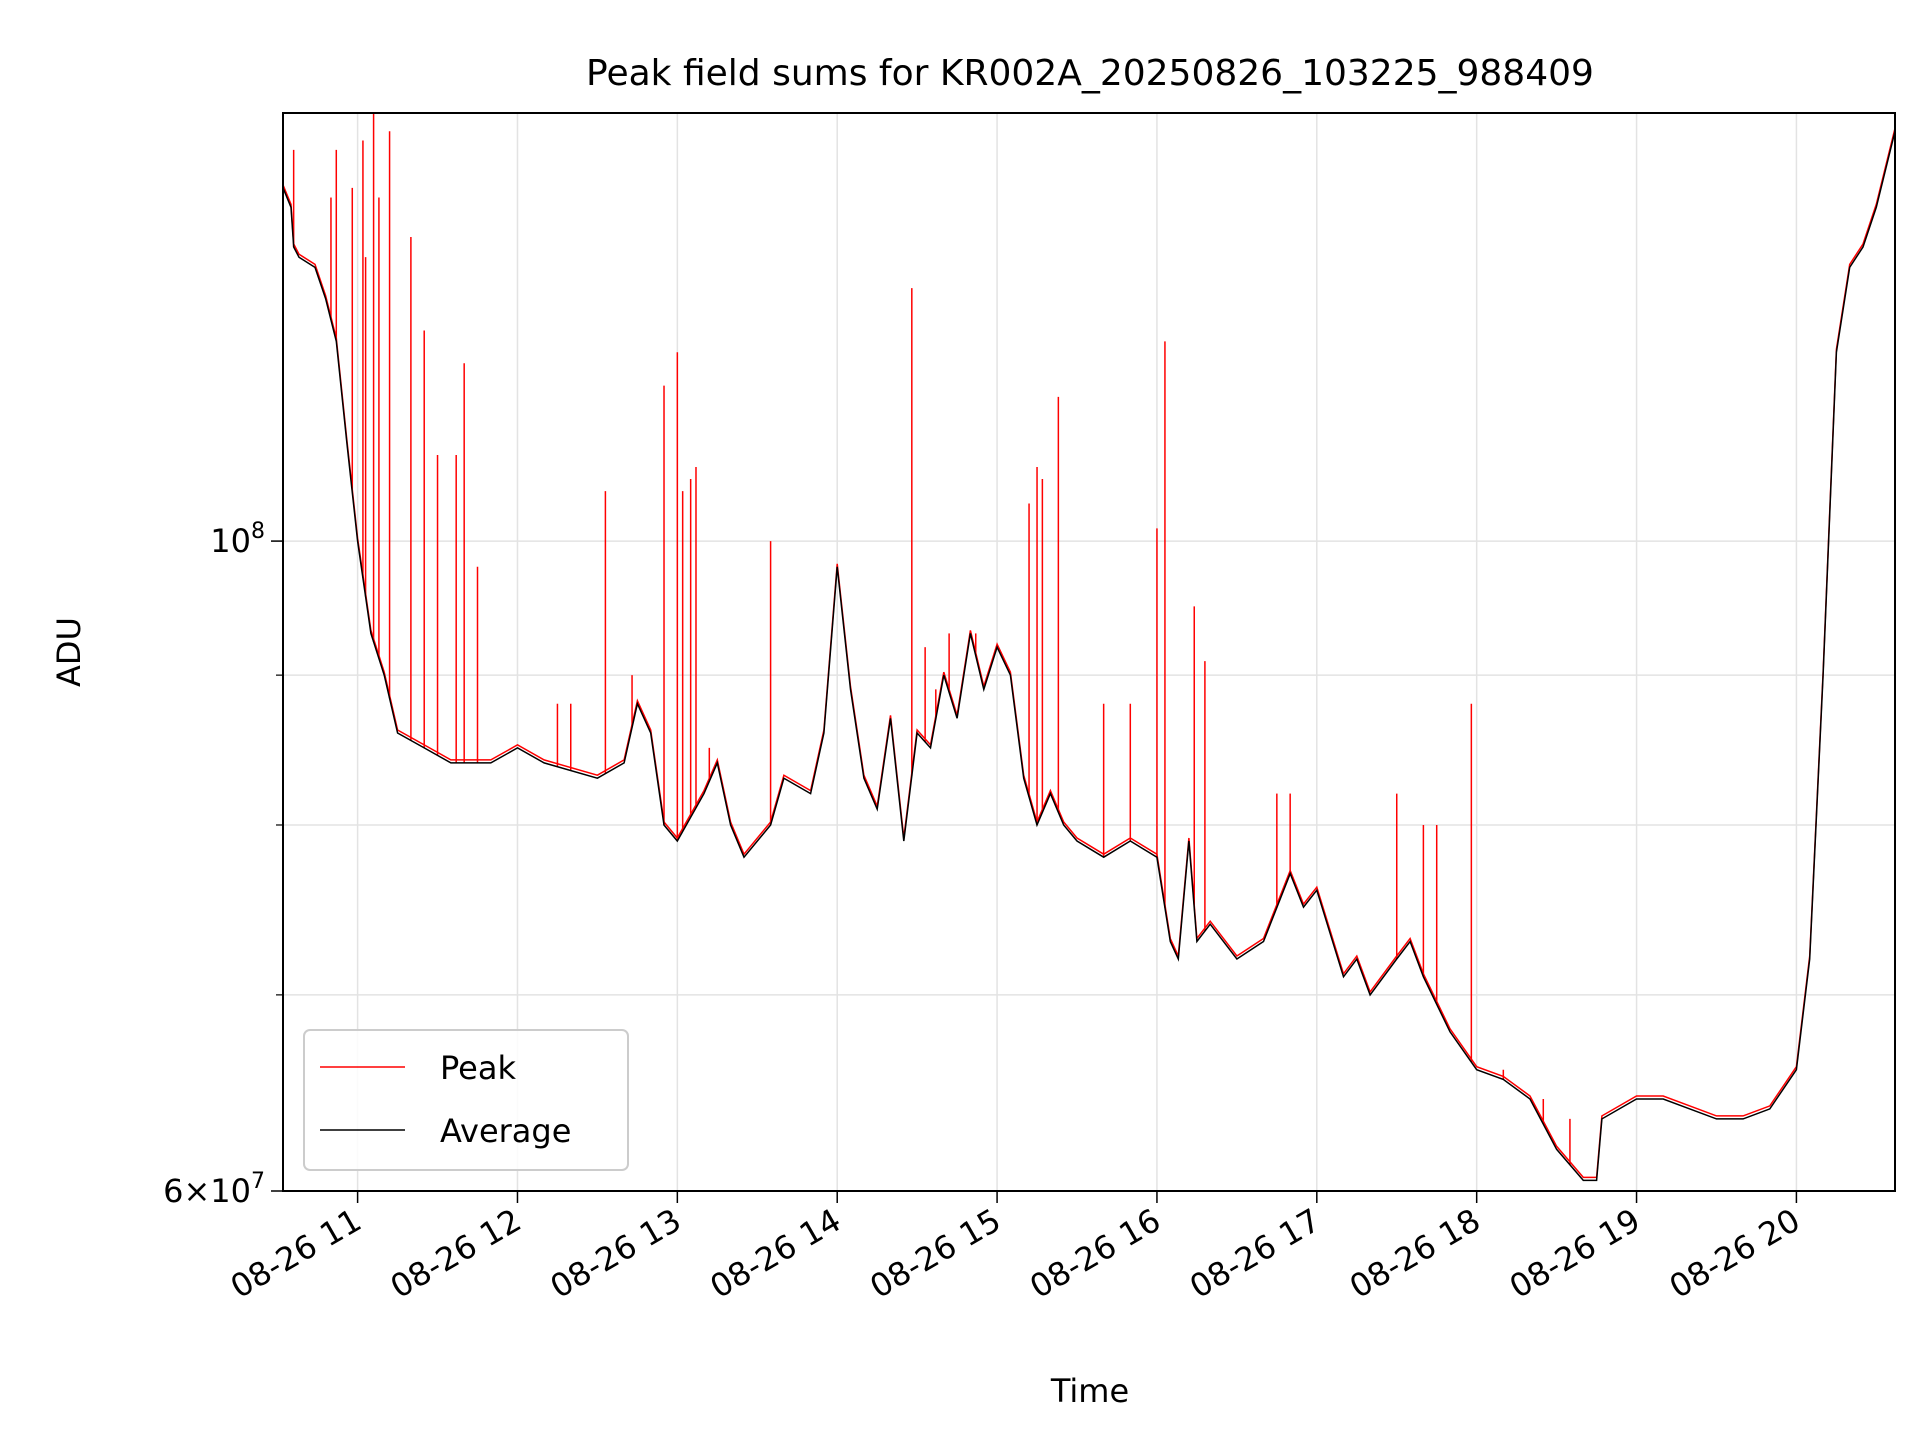  Describe the element at coordinates (69, 652) in the screenshot. I see `y-axis-label: ADU` at that location.